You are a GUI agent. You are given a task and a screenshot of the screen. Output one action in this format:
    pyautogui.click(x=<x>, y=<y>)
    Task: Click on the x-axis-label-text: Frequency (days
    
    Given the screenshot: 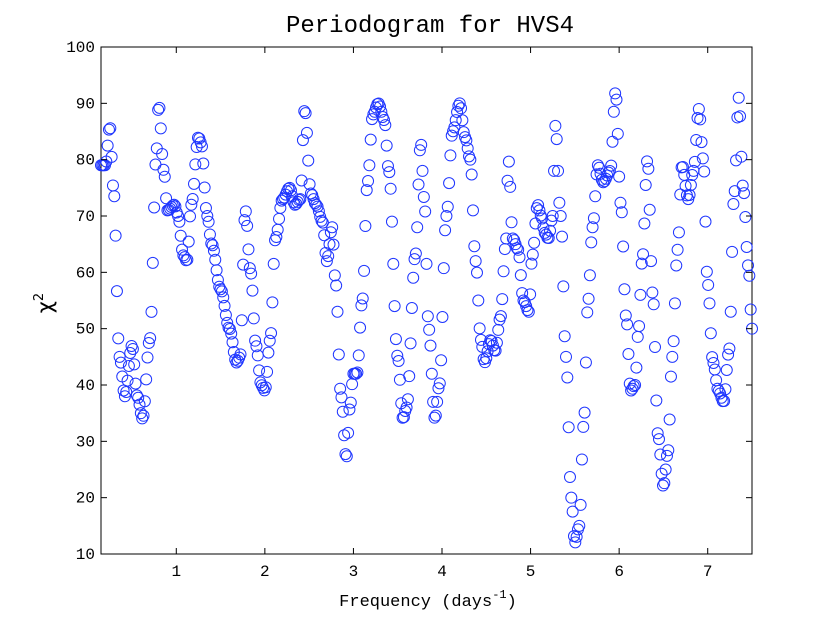 What is the action you would take?
    pyautogui.click(x=415, y=602)
    